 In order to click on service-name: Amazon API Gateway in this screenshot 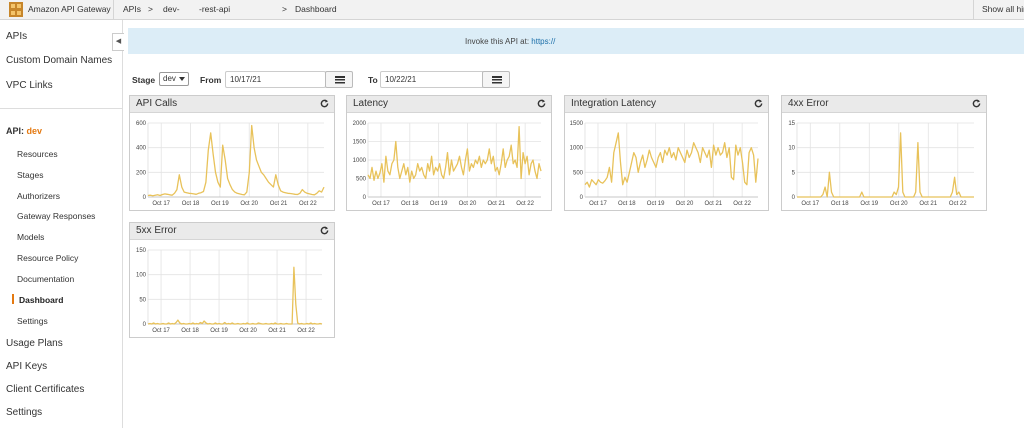, I will do `click(69, 9)`.